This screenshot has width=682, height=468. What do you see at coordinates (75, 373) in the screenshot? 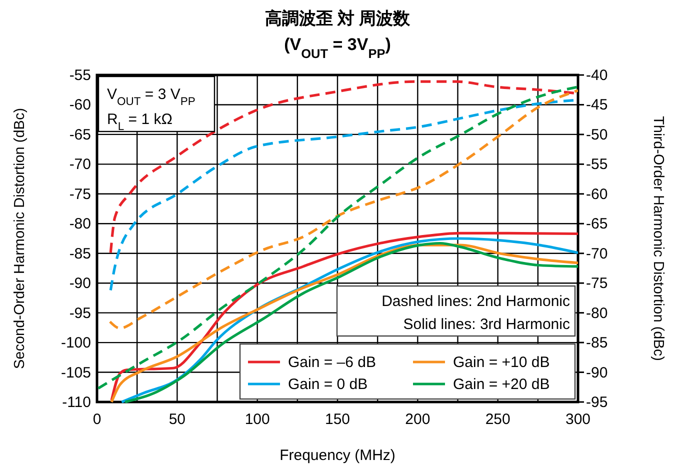
I see `y-tick-label: -105` at bounding box center [75, 373].